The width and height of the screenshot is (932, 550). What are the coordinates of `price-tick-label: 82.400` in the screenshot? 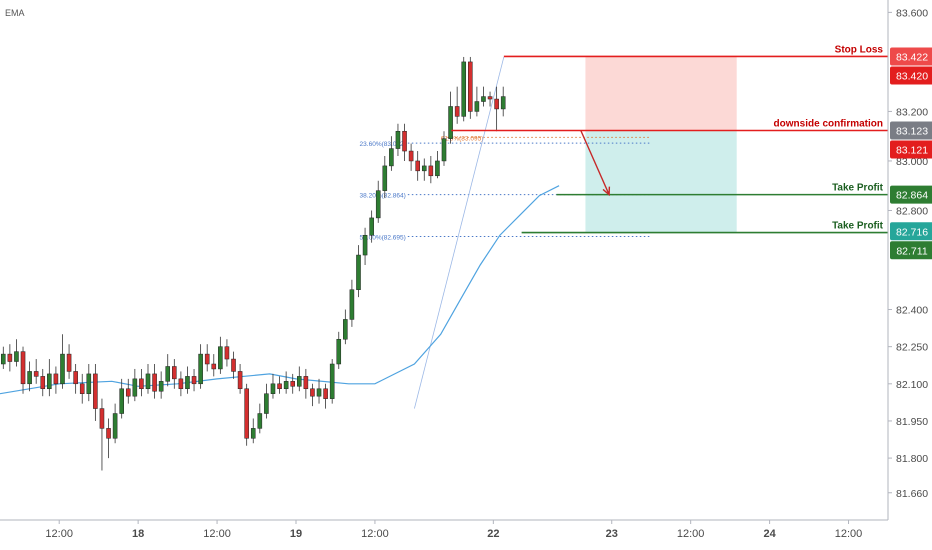 It's located at (912, 311).